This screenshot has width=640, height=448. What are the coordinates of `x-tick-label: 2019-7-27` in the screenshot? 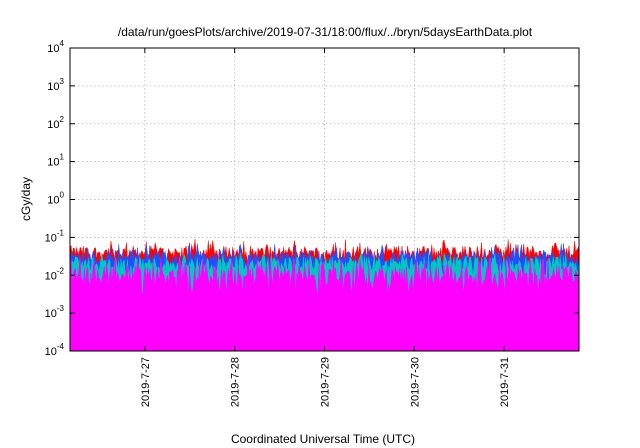 It's located at (146, 382).